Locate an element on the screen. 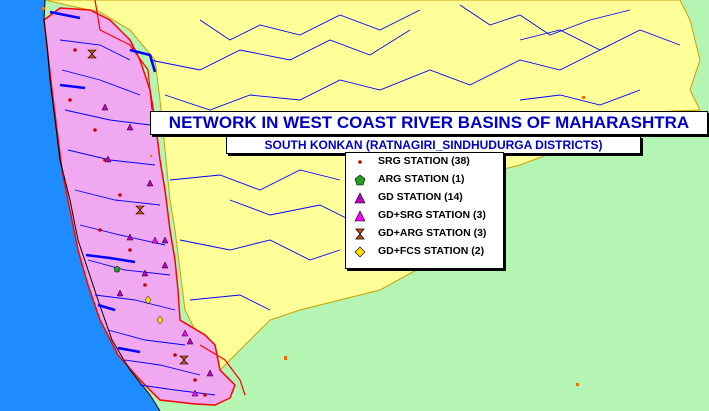 This screenshot has width=709, height=411. legend-item-gd-arg: GD+ARG STATION (3) is located at coordinates (424, 233).